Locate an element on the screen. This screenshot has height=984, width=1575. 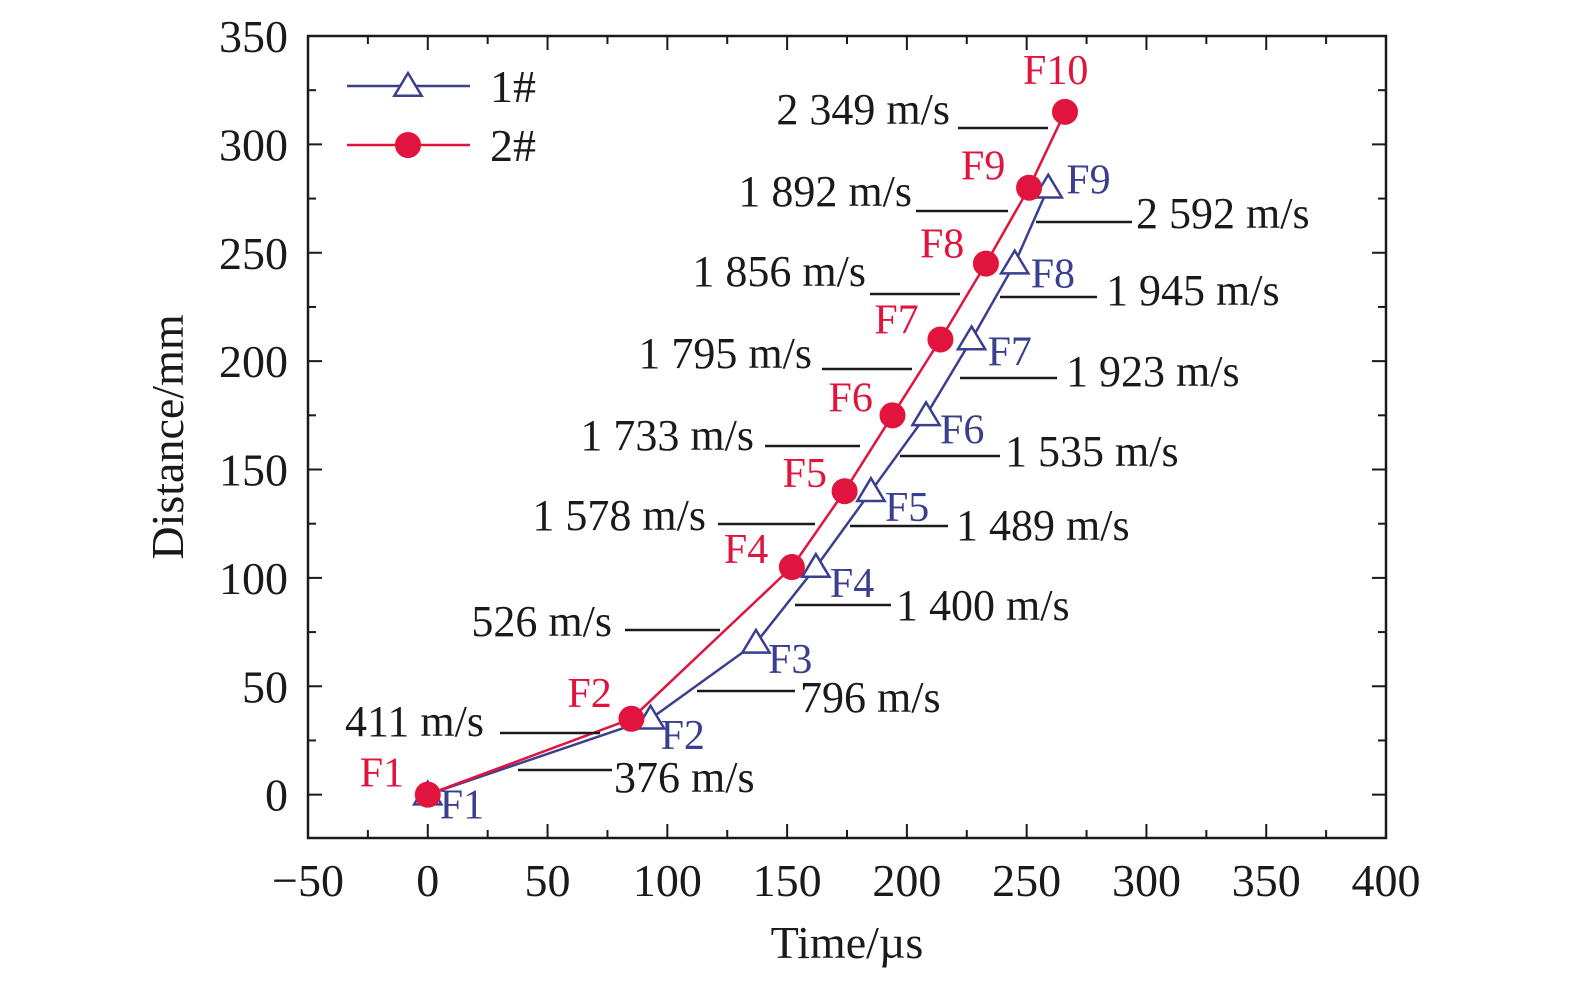
legend-item: 1# is located at coordinates (441, 86).